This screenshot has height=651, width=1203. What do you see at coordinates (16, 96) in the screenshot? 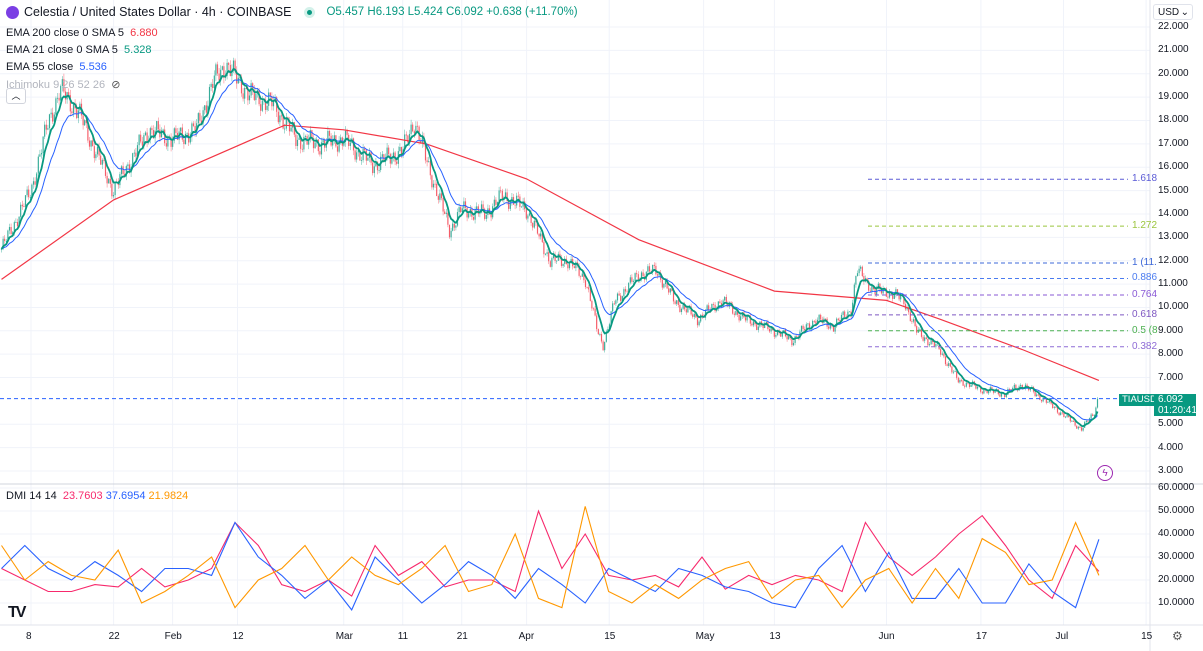
I see `collapse-legend-button: ︿` at bounding box center [16, 96].